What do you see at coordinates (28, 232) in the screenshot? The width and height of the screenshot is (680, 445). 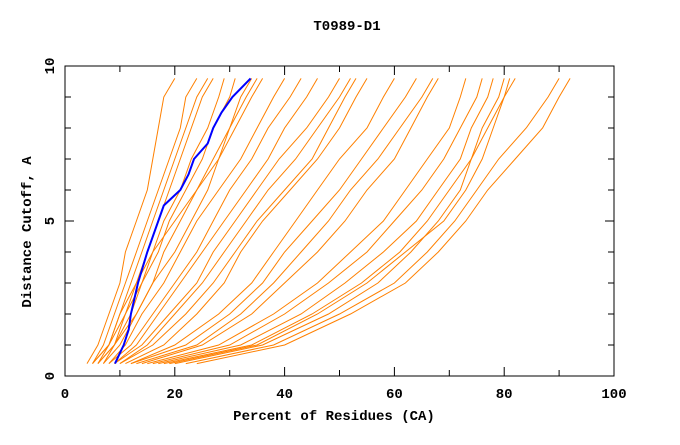 I see `y-axis-label: Distance Cutoff, A` at bounding box center [28, 232].